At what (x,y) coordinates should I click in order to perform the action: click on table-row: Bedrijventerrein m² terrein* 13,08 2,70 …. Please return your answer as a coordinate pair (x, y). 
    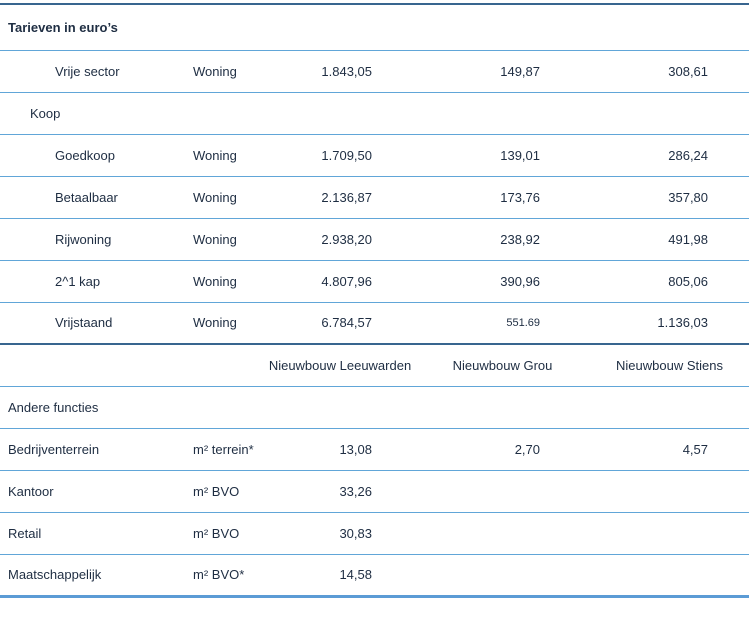
    Looking at the image, I should click on (374, 449).